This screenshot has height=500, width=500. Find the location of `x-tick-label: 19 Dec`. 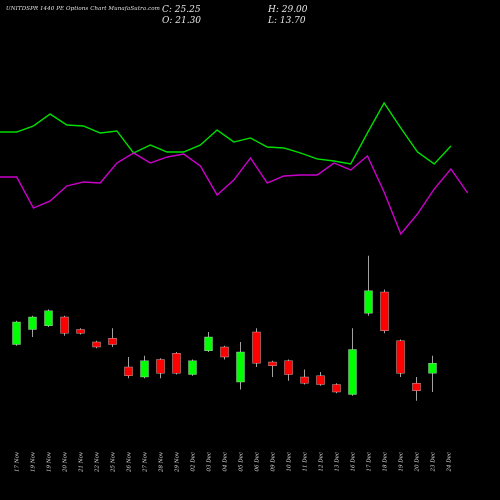

x-tick-label: 19 Dec is located at coordinates (402, 462).